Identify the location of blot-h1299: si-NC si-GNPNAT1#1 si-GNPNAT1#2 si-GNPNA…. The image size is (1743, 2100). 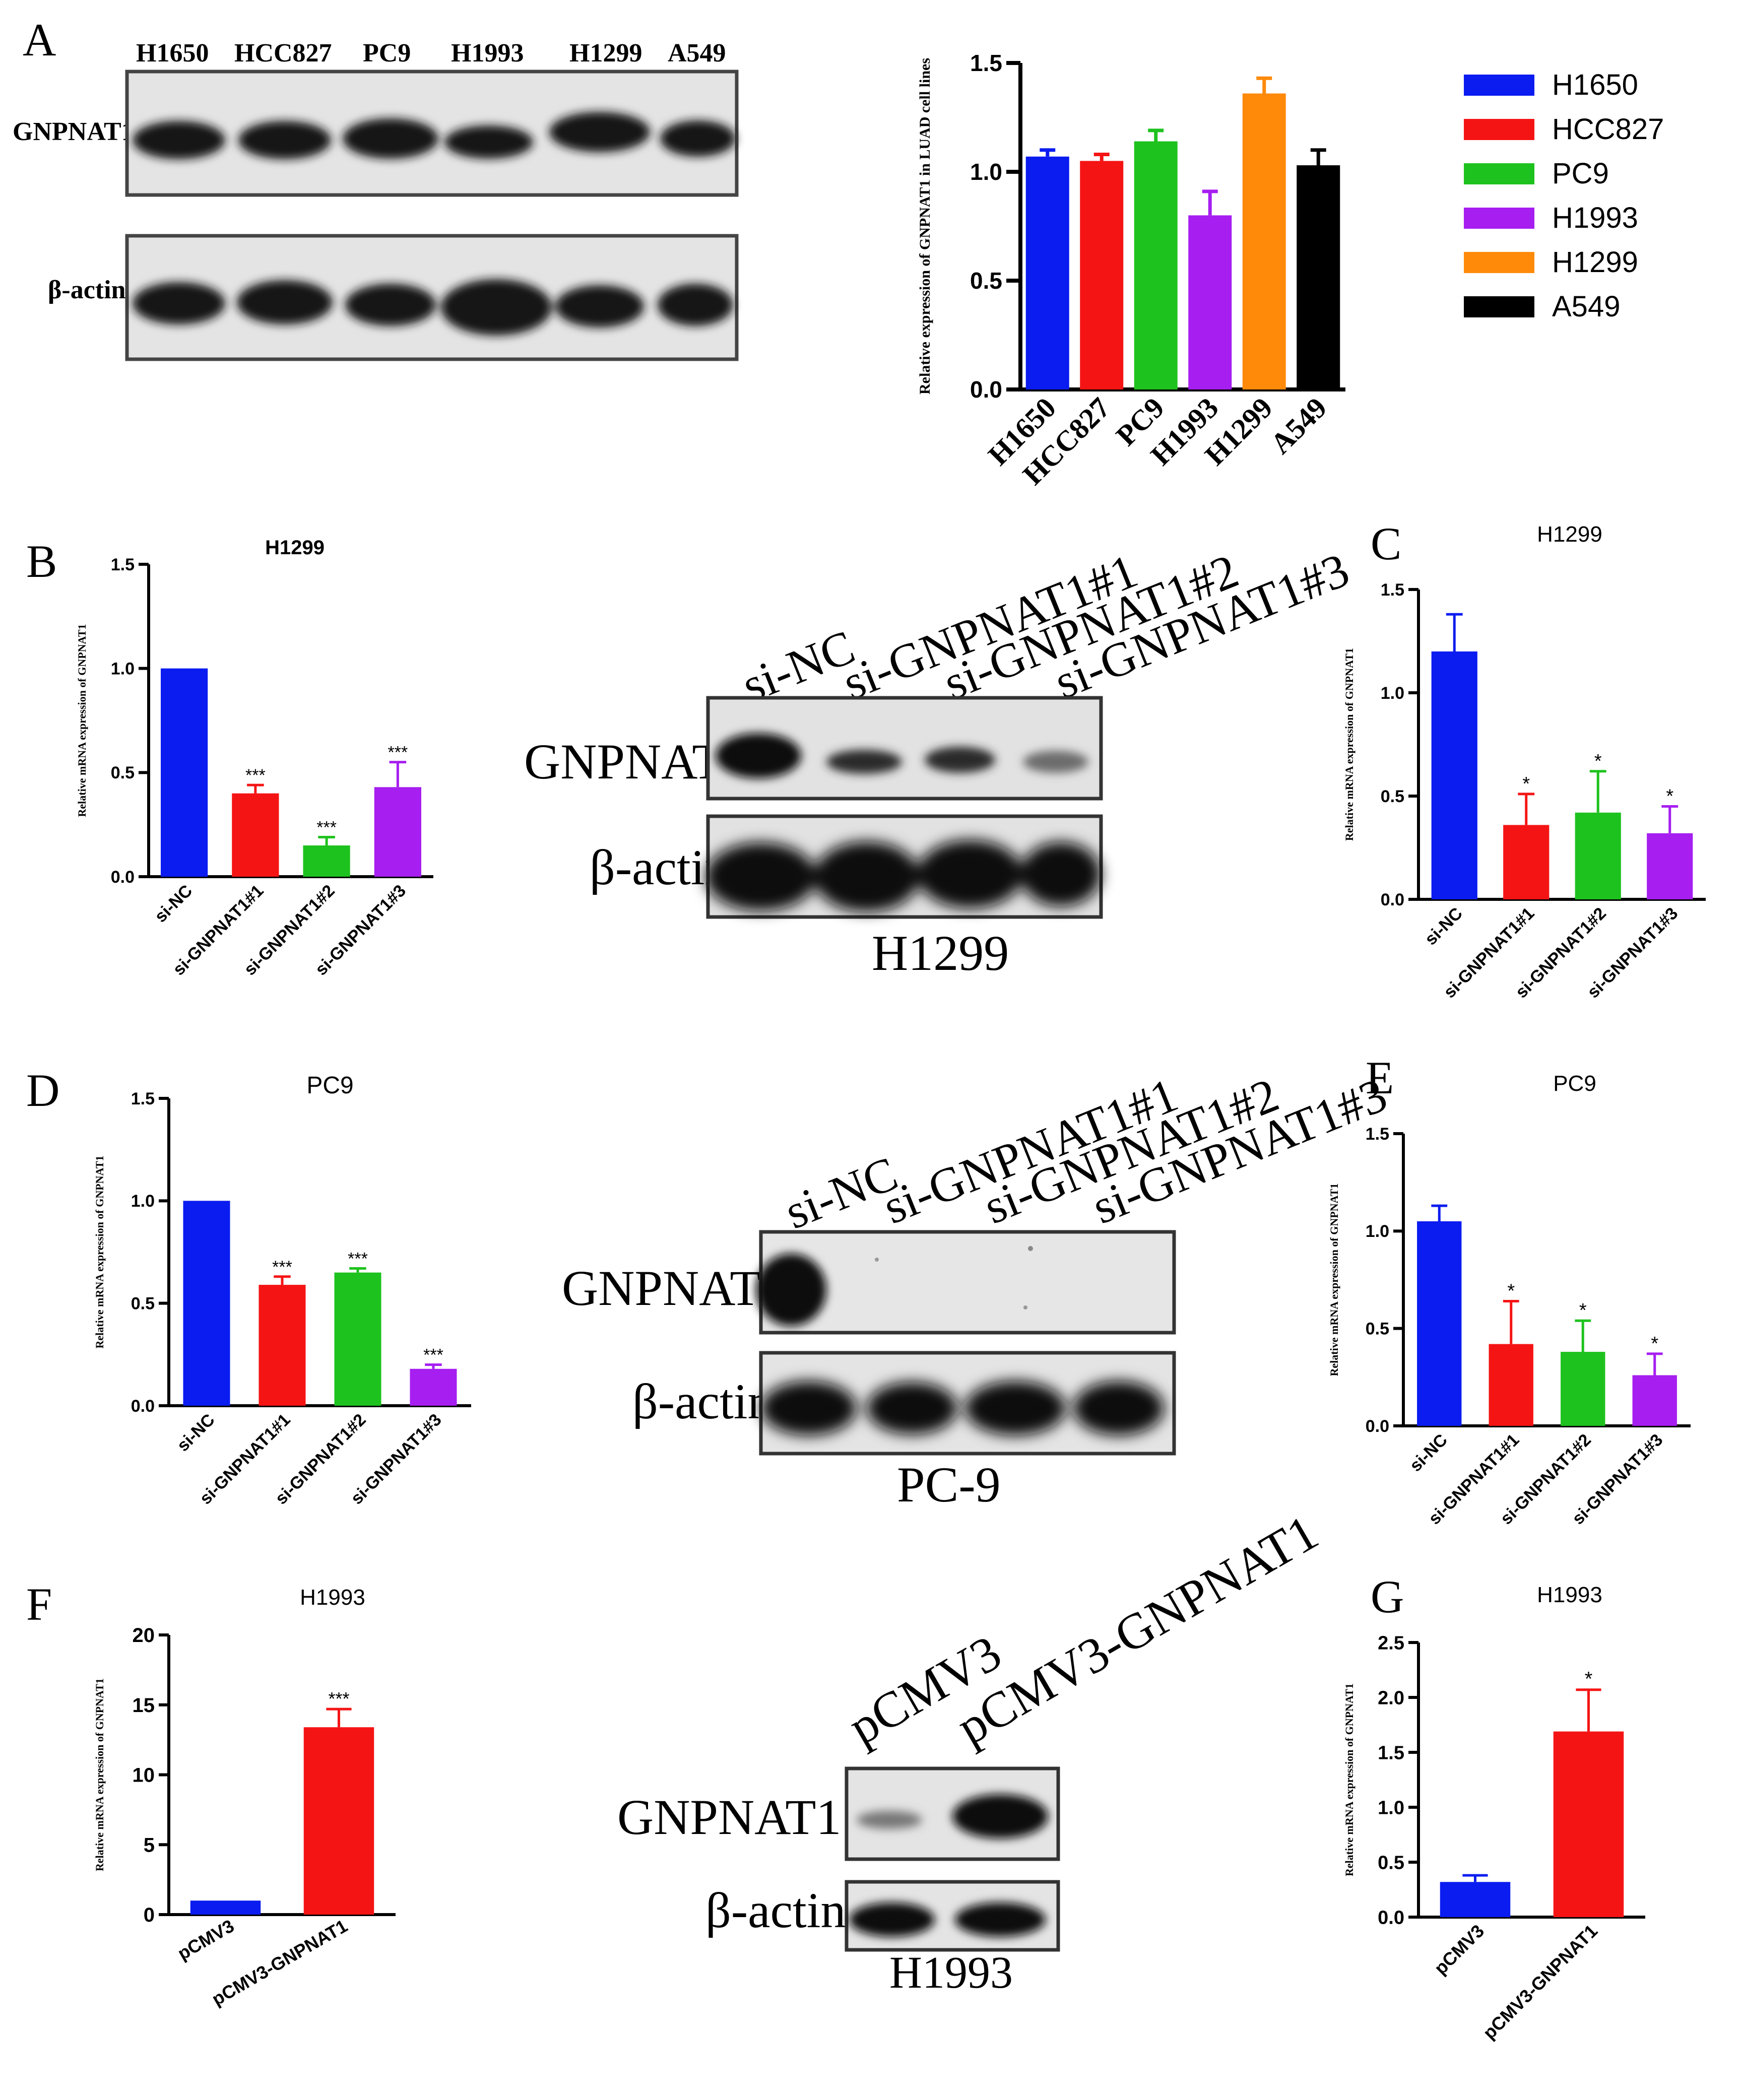
(940, 761).